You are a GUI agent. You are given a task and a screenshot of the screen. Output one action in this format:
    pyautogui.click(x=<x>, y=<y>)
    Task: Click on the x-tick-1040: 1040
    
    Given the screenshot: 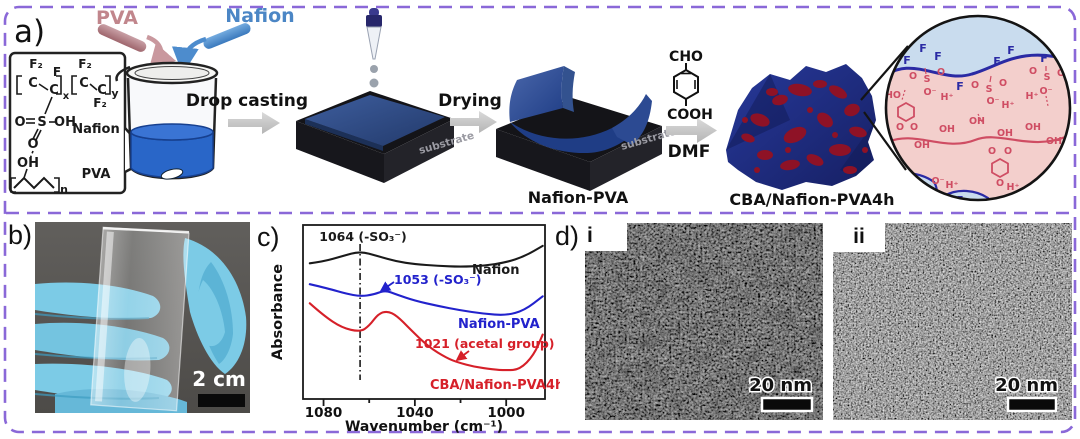 What is the action you would take?
    pyautogui.click(x=415, y=413)
    